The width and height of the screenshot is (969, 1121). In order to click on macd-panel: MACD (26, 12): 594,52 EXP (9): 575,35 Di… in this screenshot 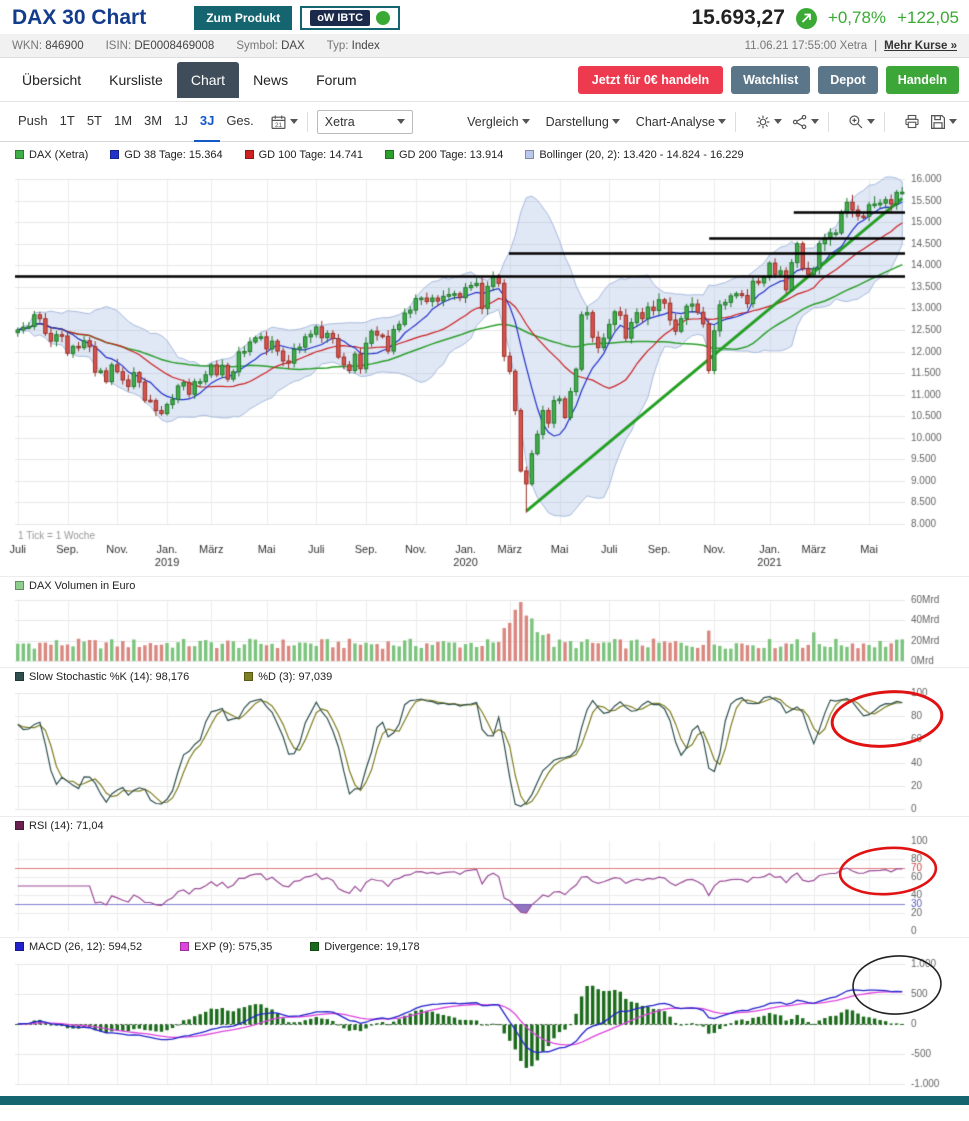, I will do `click(484, 1014)`.